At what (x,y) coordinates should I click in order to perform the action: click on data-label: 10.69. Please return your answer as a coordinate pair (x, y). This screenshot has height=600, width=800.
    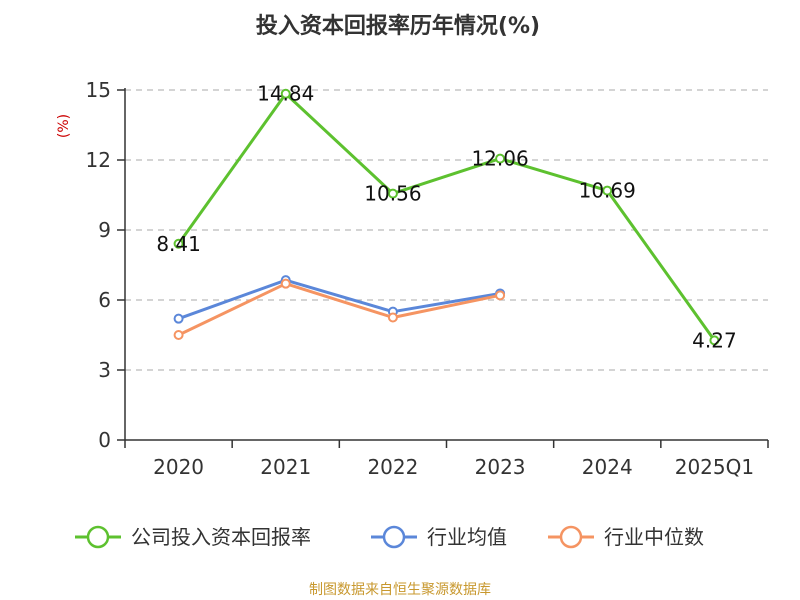
    Looking at the image, I should click on (607, 191).